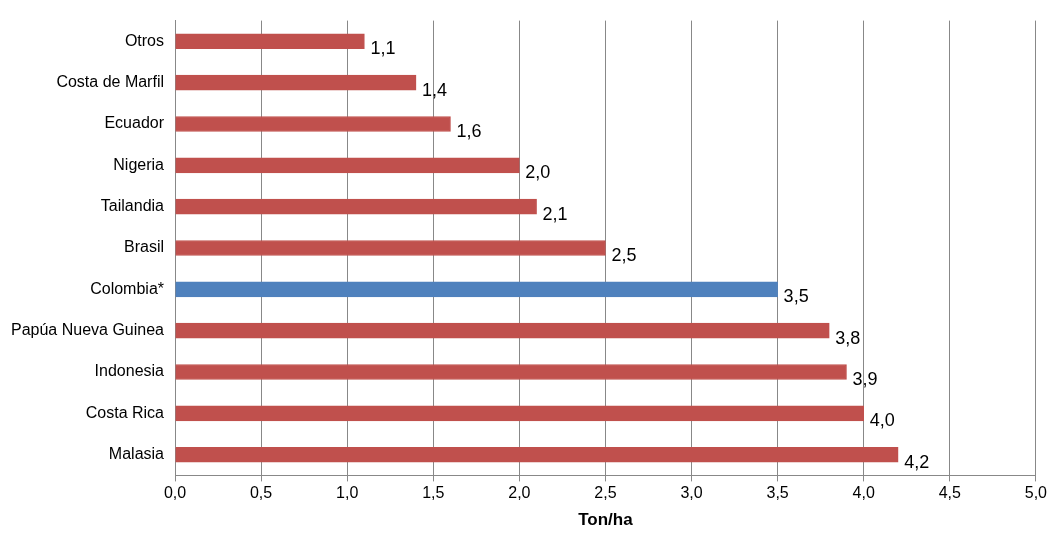 The image size is (1058, 543). What do you see at coordinates (139, 164) in the screenshot?
I see `y-tick-label: Nigeria` at bounding box center [139, 164].